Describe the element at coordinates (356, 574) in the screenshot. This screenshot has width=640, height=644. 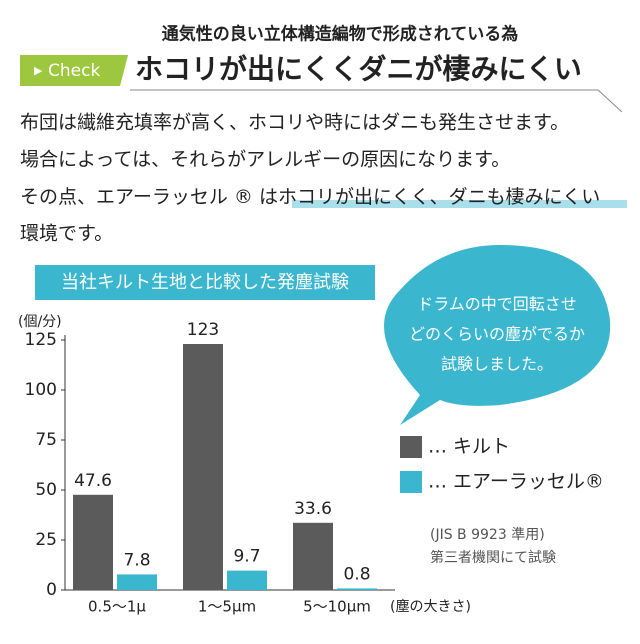
I see `value-label: 0.8` at that location.